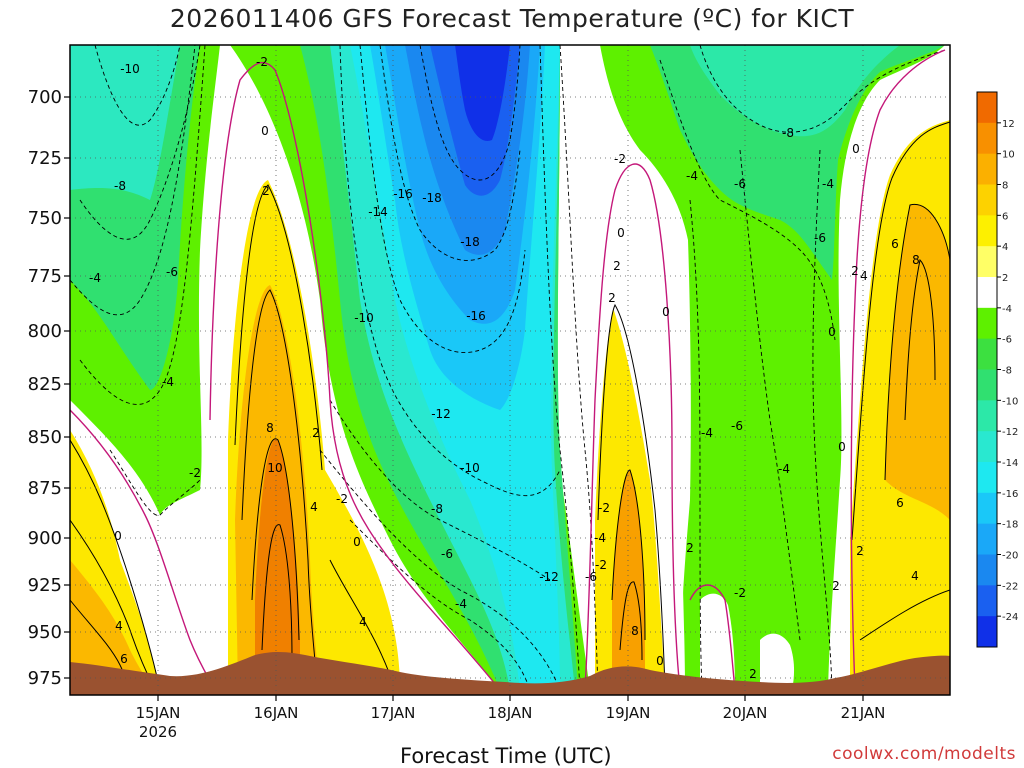  Describe the element at coordinates (1008, 155) in the screenshot. I see `colorbar-label: 10` at that location.